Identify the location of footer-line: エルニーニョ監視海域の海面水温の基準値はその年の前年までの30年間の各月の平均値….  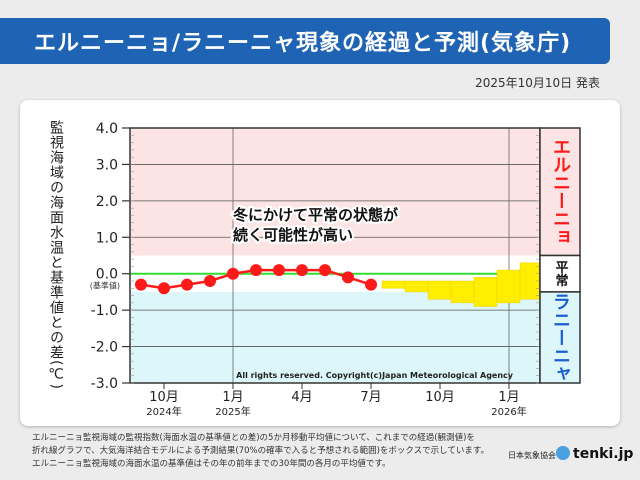
(211, 464).